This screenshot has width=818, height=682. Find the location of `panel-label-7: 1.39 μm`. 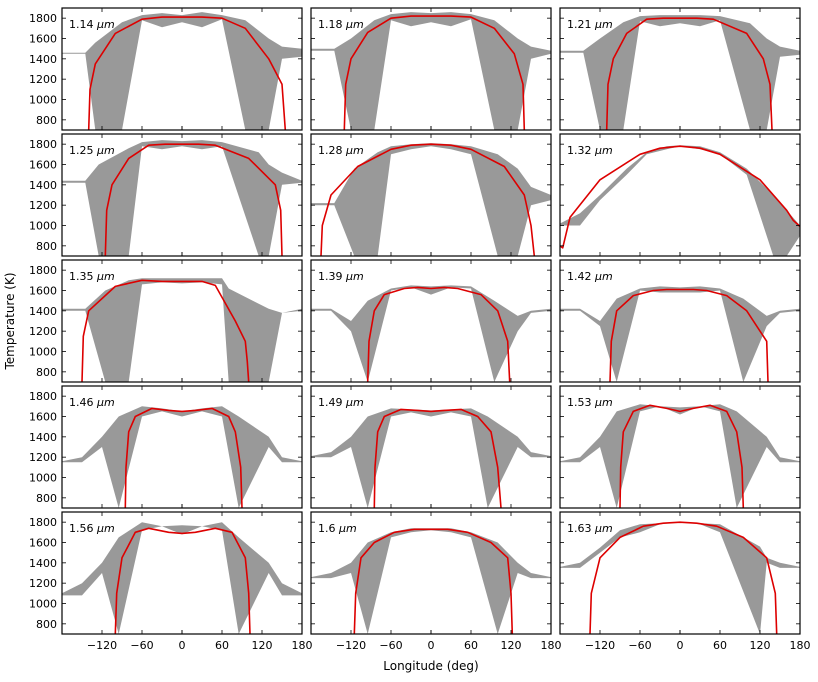

panel-label-7: 1.39 μm is located at coordinates (341, 276).